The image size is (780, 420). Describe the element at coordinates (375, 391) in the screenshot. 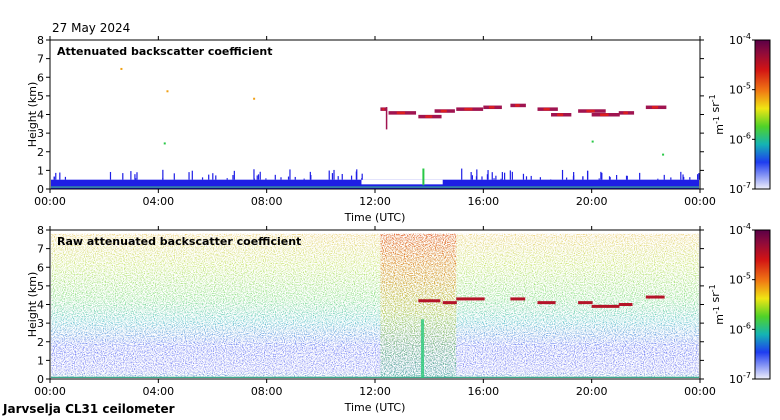

I see `x-tick-label: 12:00` at that location.